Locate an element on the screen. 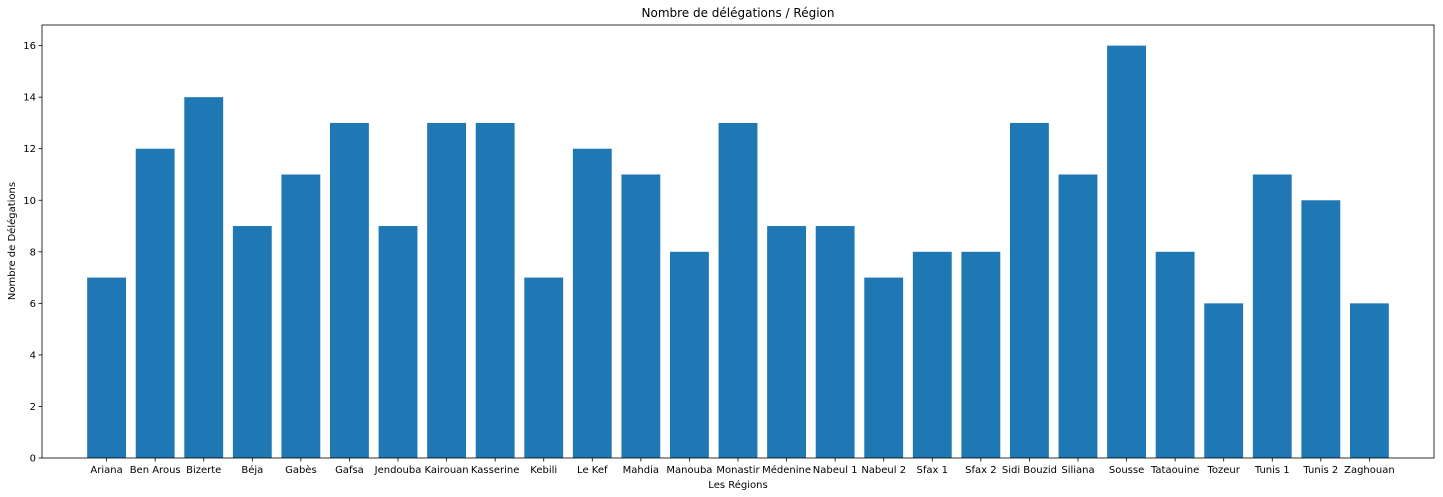  x-tick-label: Béja is located at coordinates (252, 470).